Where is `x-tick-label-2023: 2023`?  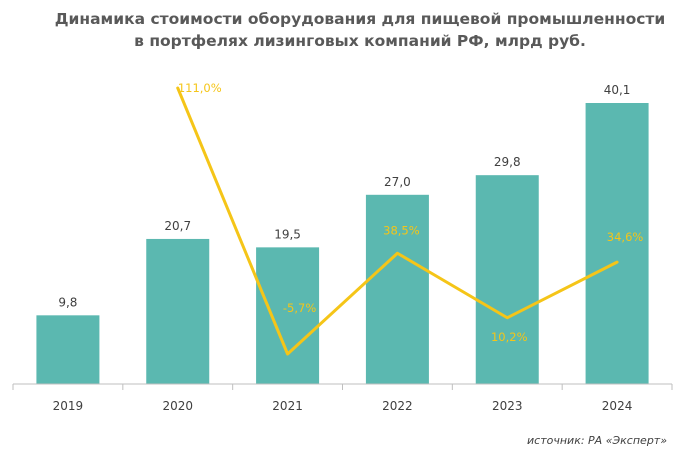
x-tick-label-2023: 2023 is located at coordinates (507, 406).